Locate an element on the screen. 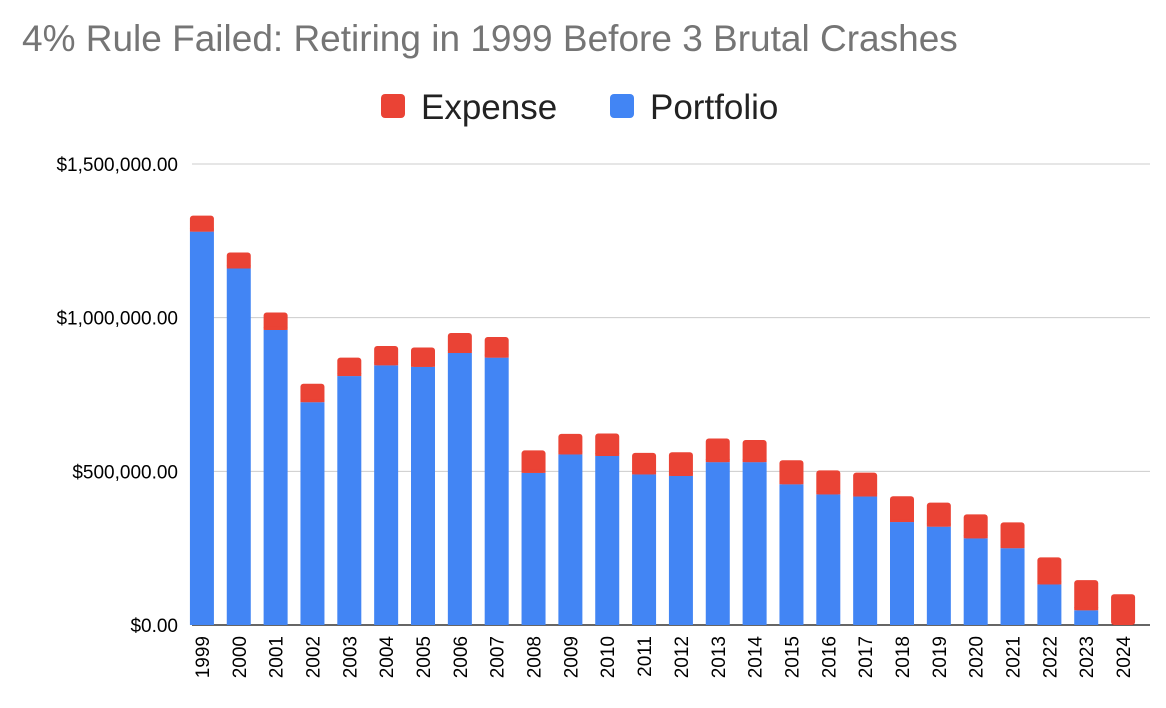 The image size is (1166, 708). bar-expense-2009 is located at coordinates (570, 444).